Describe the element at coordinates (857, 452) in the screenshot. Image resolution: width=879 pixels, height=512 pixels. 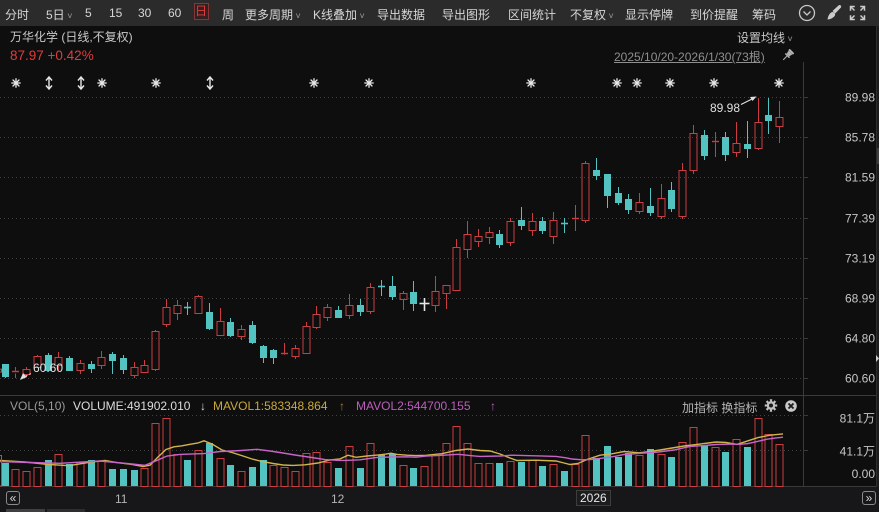
I see `svg-text: 41.1万` at that location.